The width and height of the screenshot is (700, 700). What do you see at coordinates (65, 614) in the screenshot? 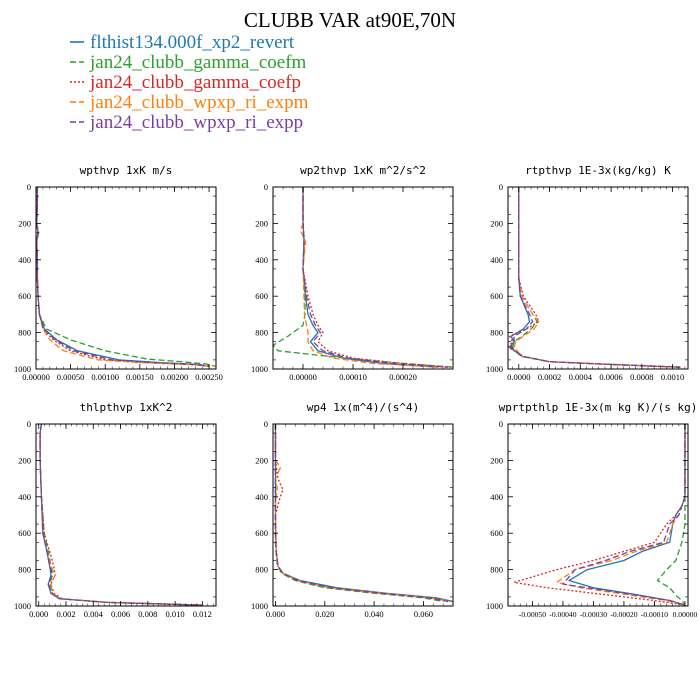
I see `x-tick-label: 0.002` at bounding box center [65, 614].